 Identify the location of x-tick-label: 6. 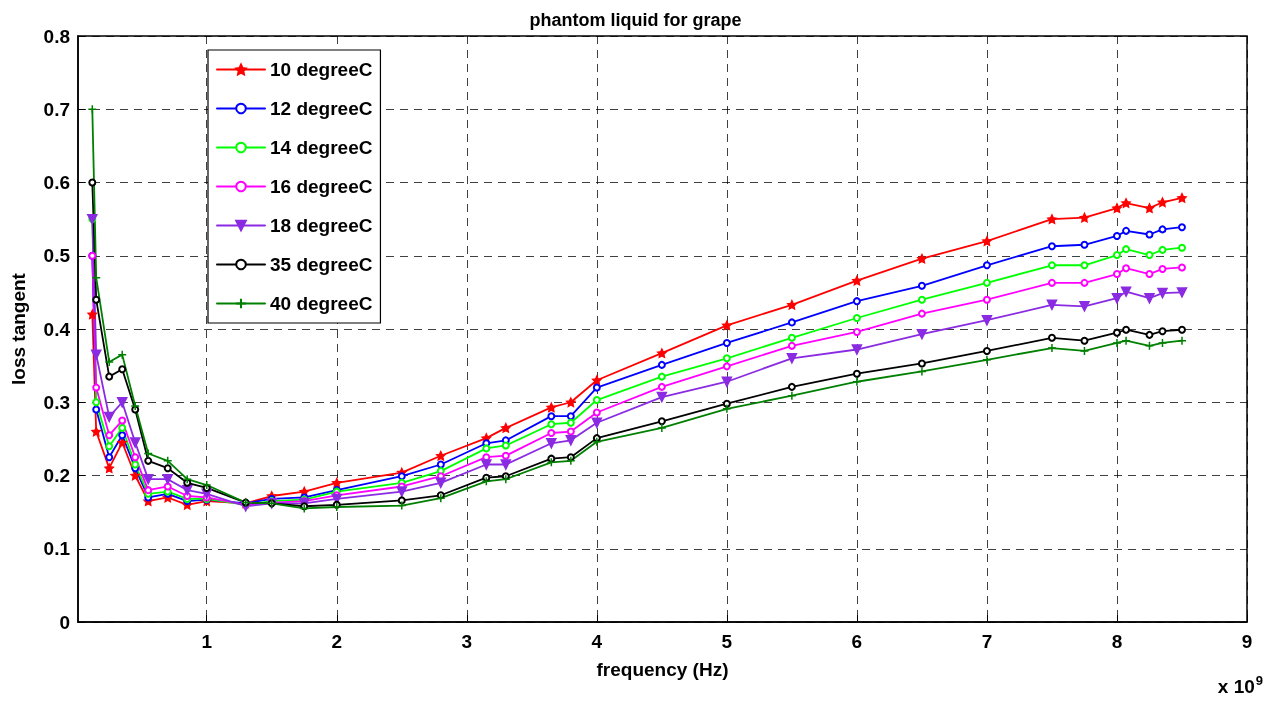
(857, 641).